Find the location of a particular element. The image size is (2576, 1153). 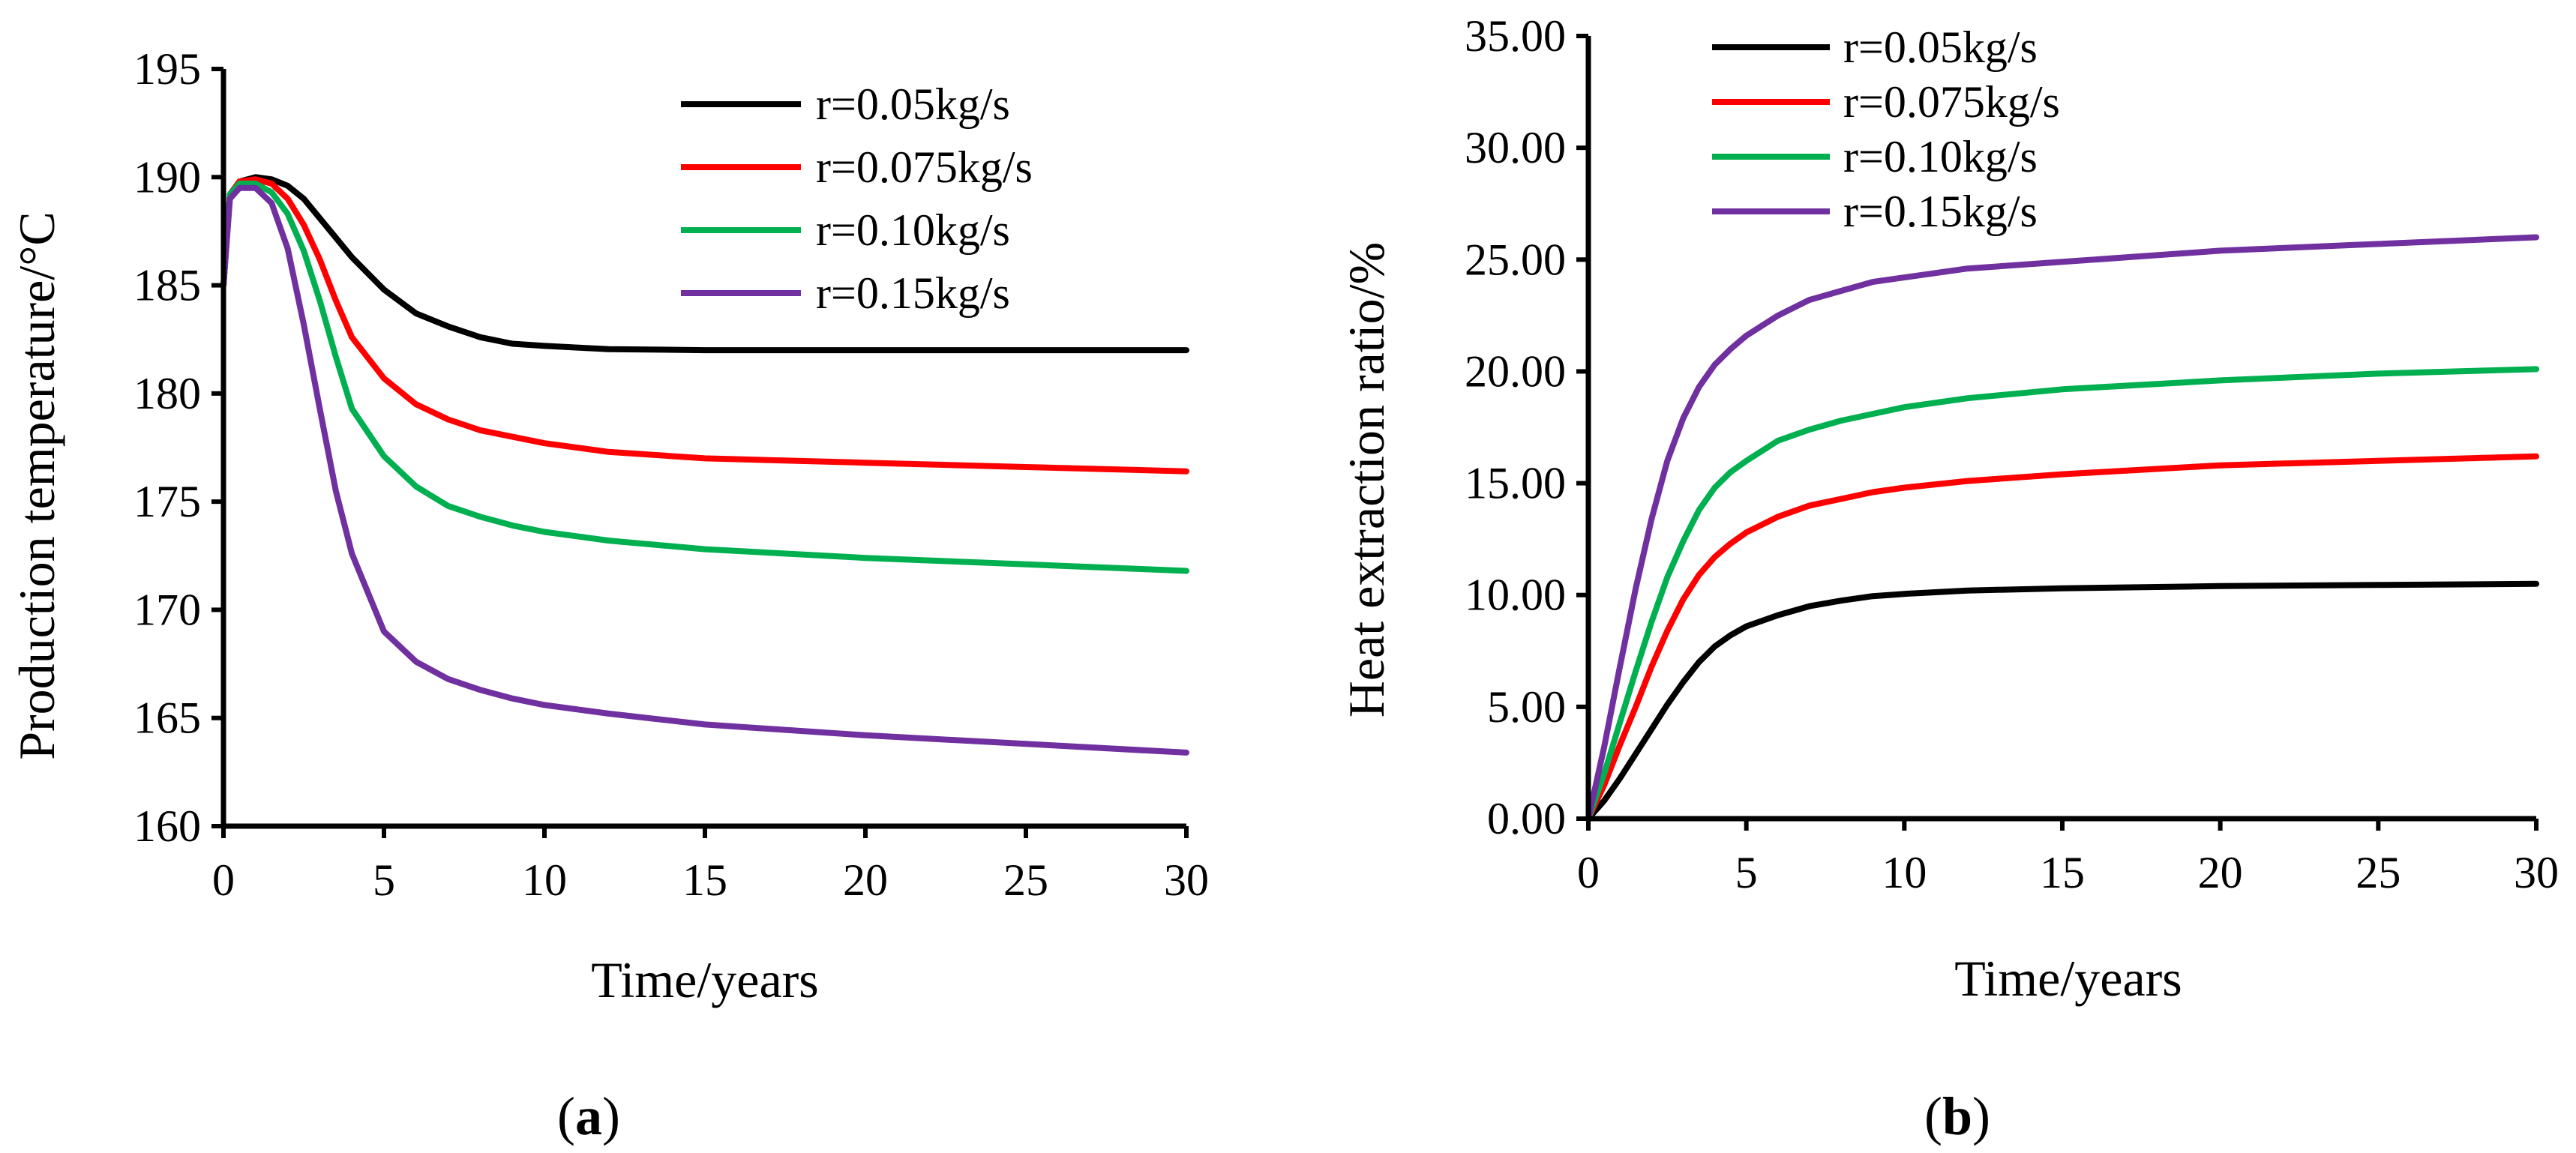

x-axis-label-b: Time/years is located at coordinates (2068, 978).